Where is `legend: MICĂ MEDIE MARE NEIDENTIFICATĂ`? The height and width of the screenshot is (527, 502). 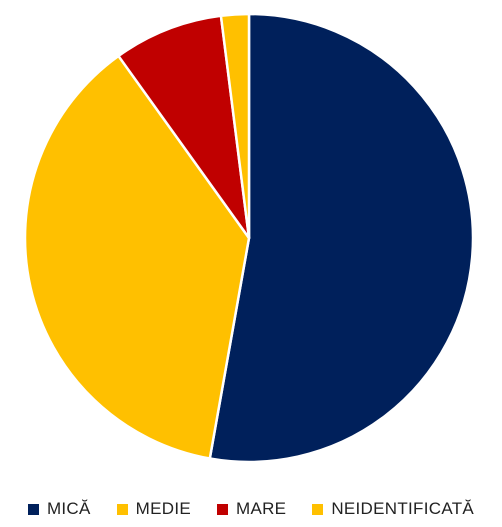
legend: MICĂ MEDIE MARE NEIDENTIFICATĂ is located at coordinates (251, 509).